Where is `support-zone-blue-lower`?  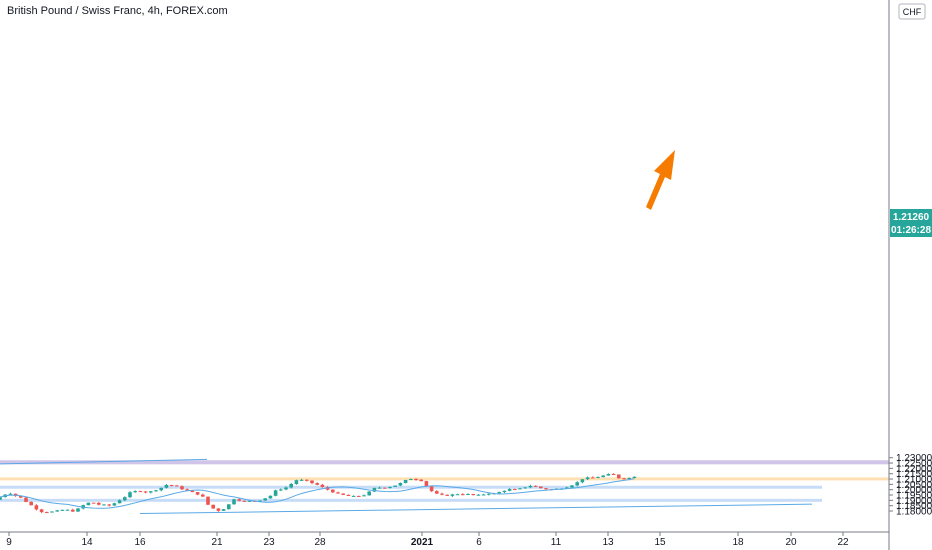 support-zone-blue-lower is located at coordinates (411, 500).